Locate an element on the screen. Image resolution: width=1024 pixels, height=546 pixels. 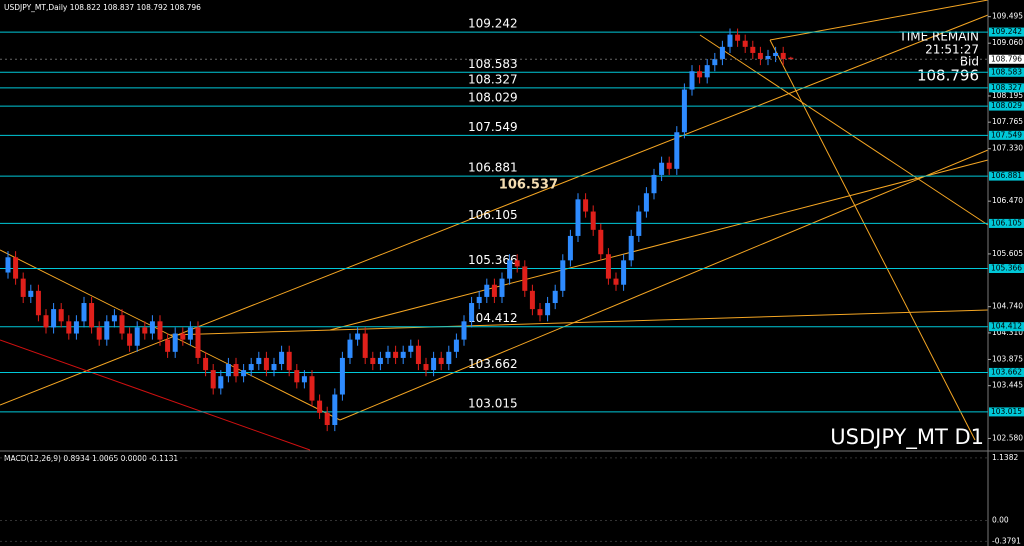
level-label: 108.327 is located at coordinates (493, 79).